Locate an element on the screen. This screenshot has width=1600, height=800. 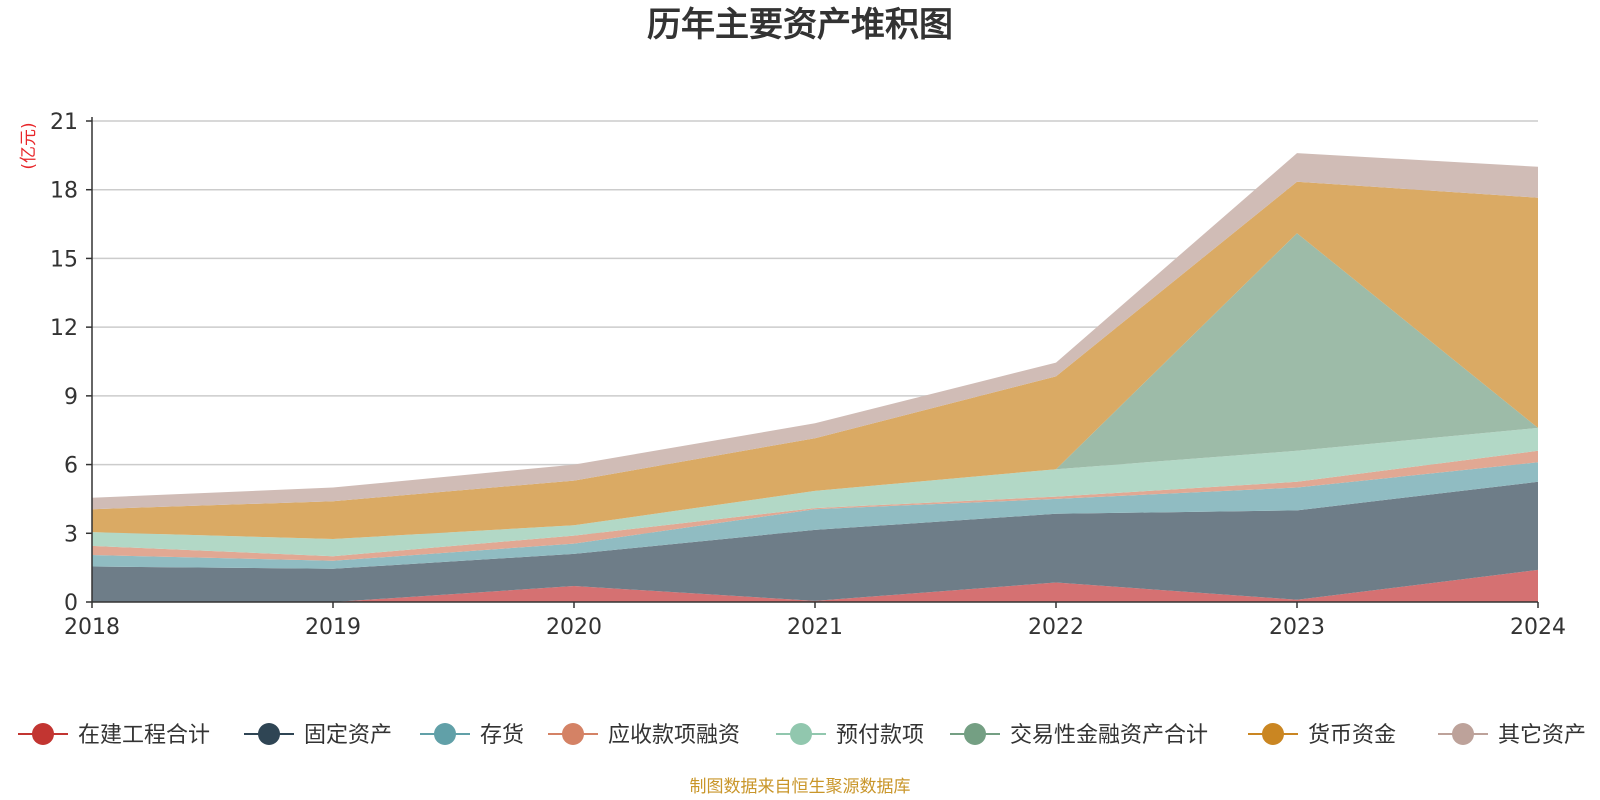
legend-label: 预付款项 is located at coordinates (880, 735).